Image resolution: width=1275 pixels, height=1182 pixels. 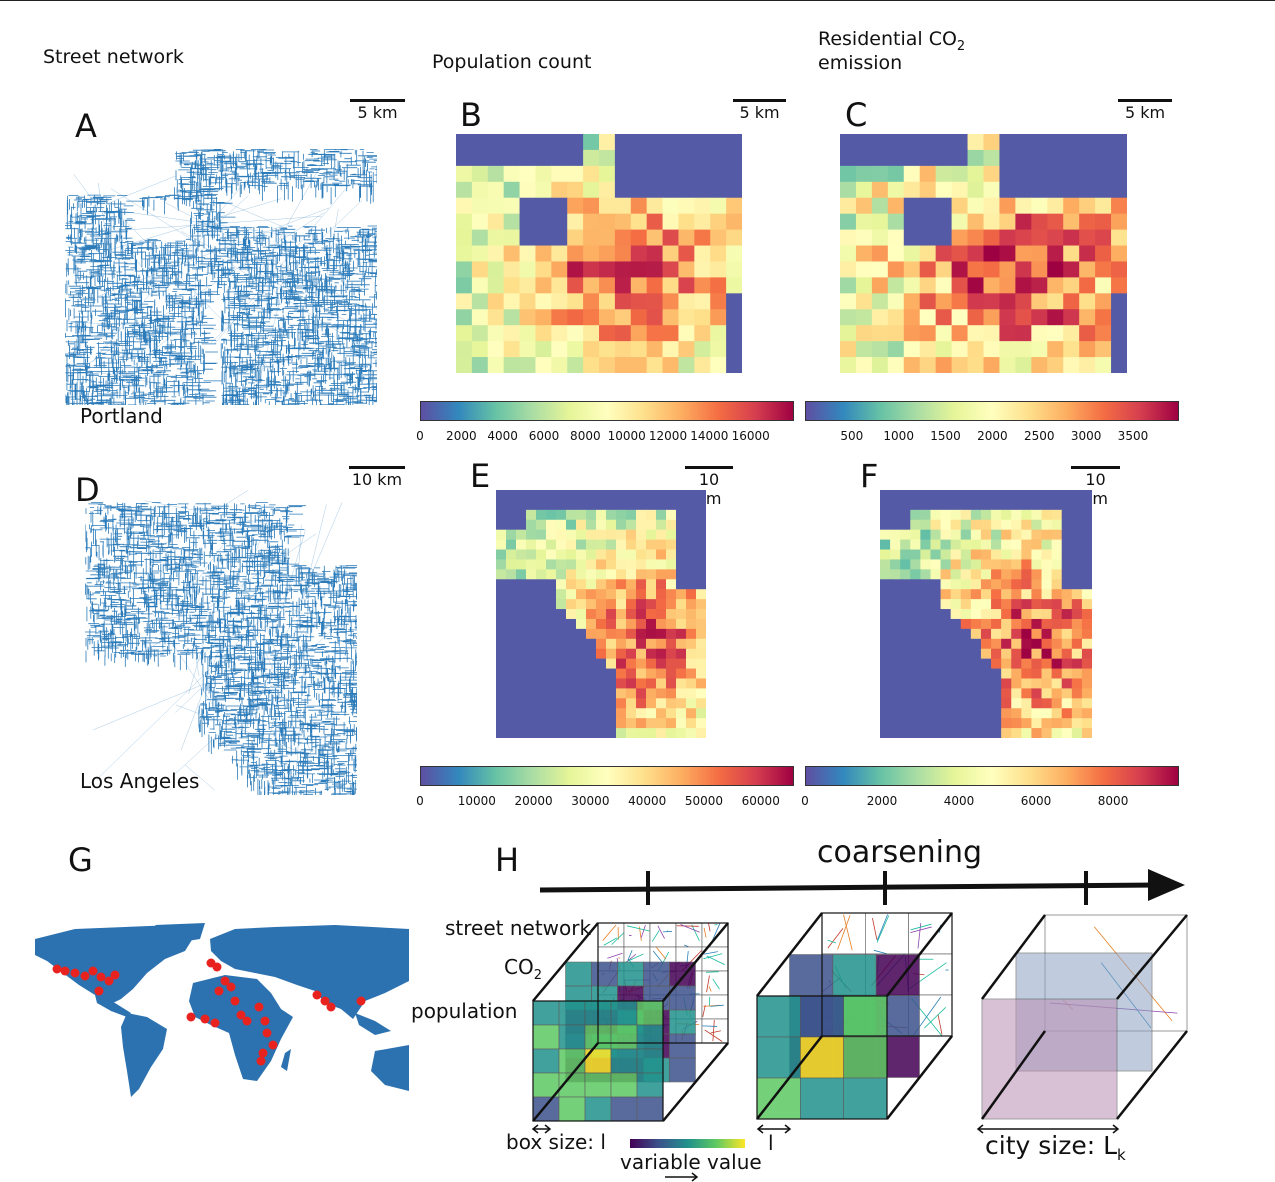 What do you see at coordinates (518, 928) in the screenshot?
I see `layer-label-street-network: street network` at bounding box center [518, 928].